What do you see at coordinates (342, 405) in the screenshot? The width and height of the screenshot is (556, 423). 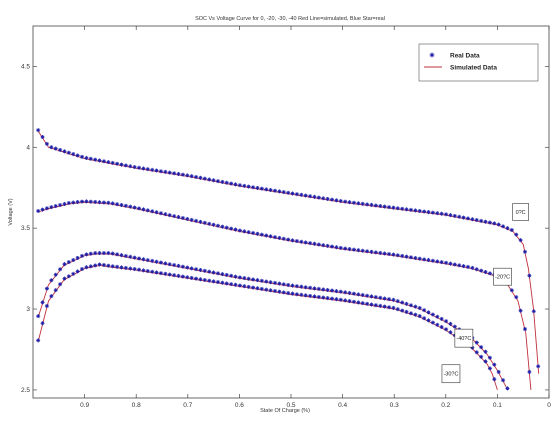 I see `x-tick-label: 0.4` at bounding box center [342, 405].